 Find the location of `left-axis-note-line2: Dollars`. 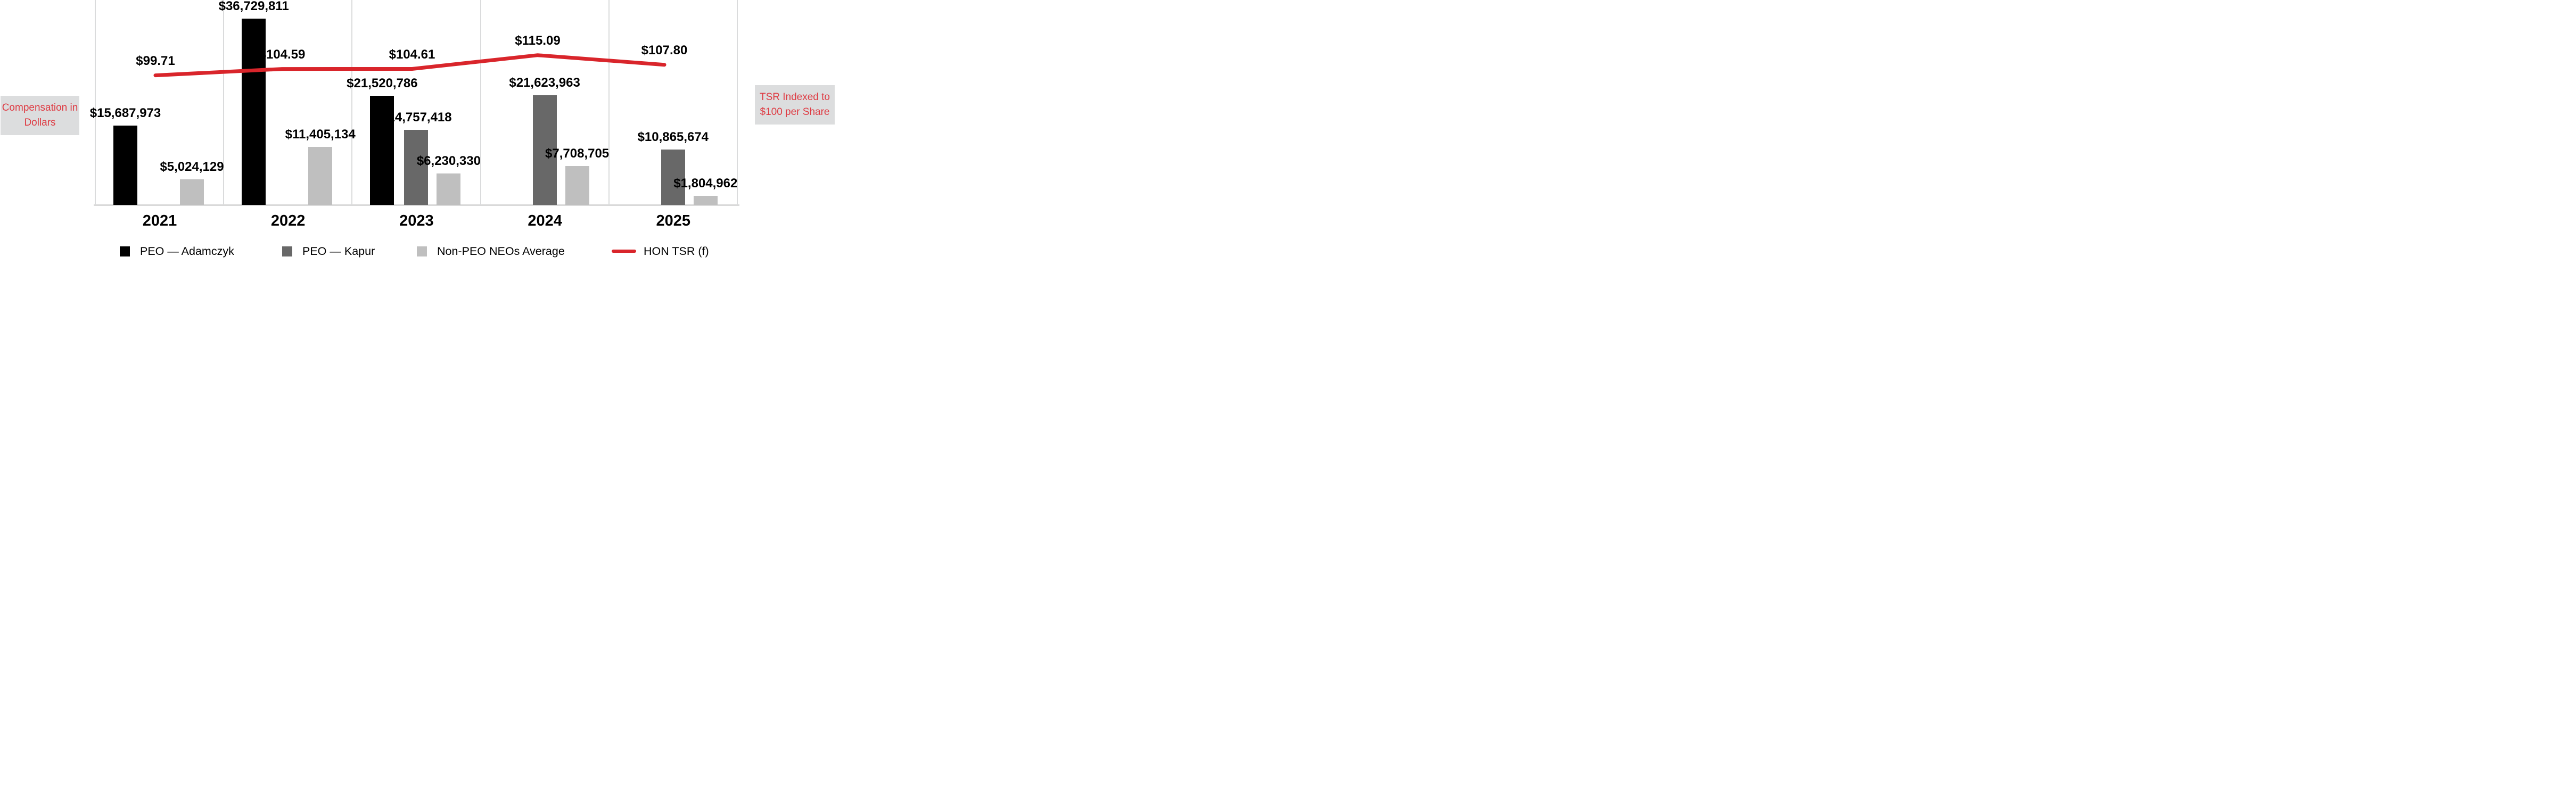

left-axis-note-line2: Dollars is located at coordinates (40, 122).